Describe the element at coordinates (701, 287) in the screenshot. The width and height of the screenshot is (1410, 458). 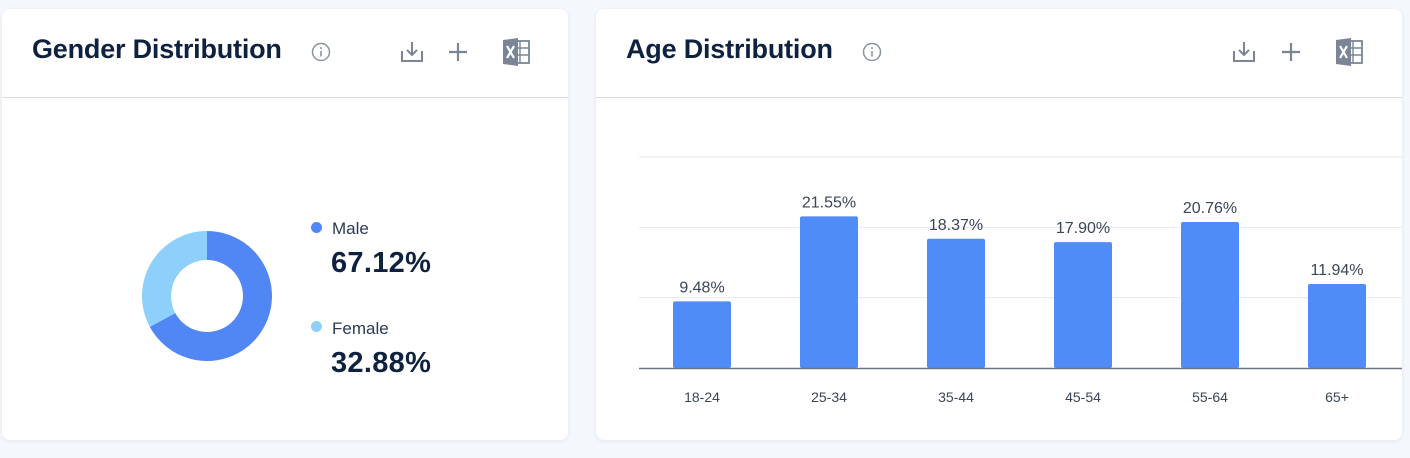
I see `bar-value-label: 9.48%` at that location.